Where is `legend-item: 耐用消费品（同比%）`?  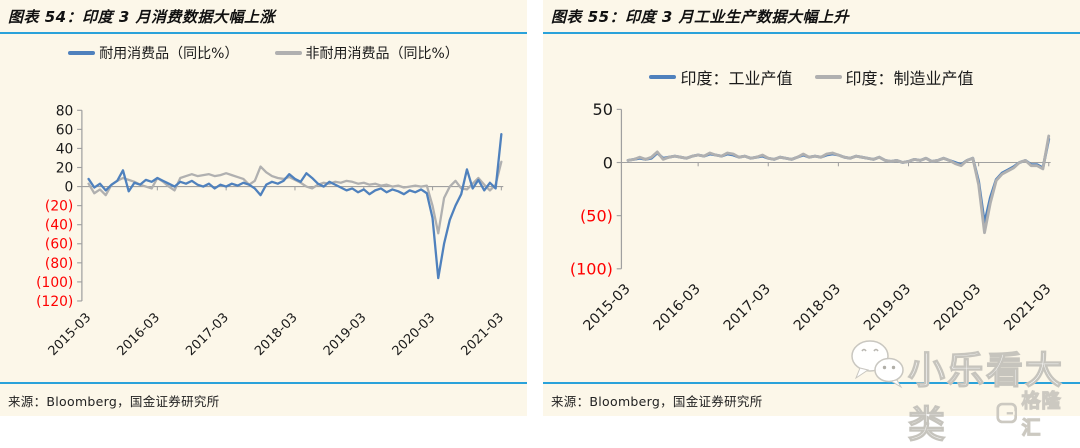 legend-item: 耐用消费品（同比%） is located at coordinates (153, 53).